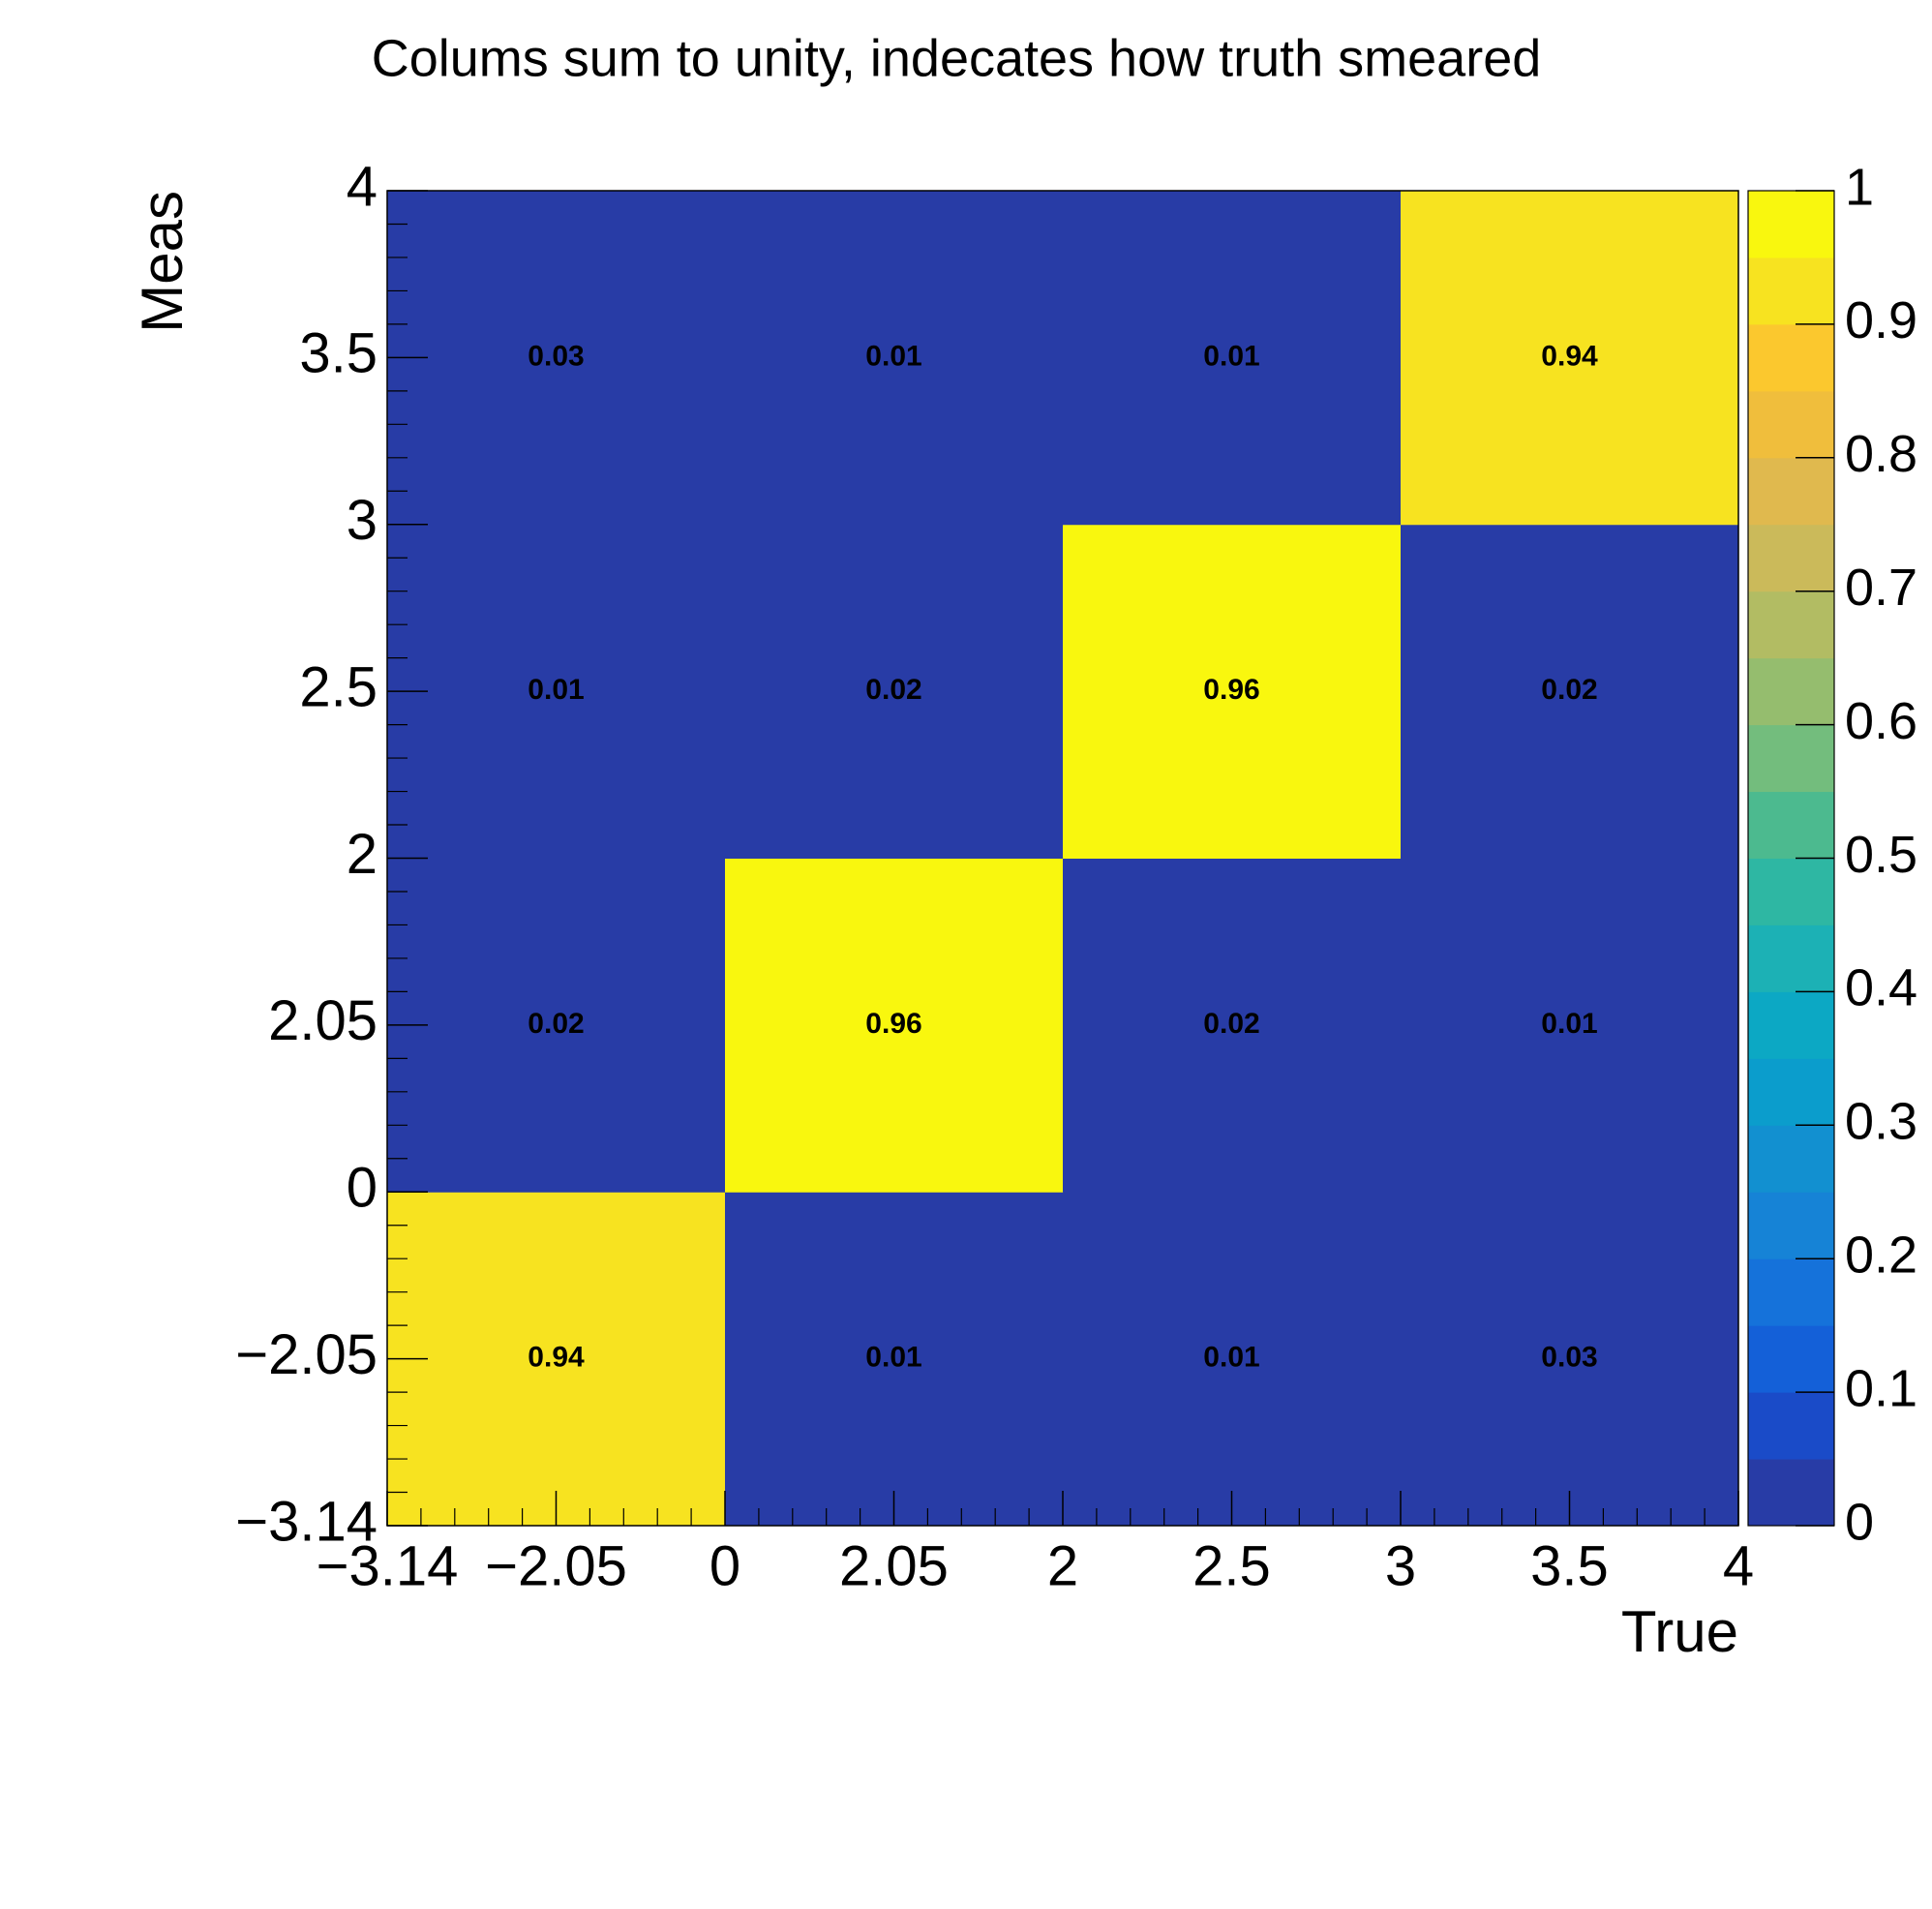 The image size is (1932, 1909). What do you see at coordinates (1738, 1565) in the screenshot?
I see `x-tick-label: 4` at bounding box center [1738, 1565].